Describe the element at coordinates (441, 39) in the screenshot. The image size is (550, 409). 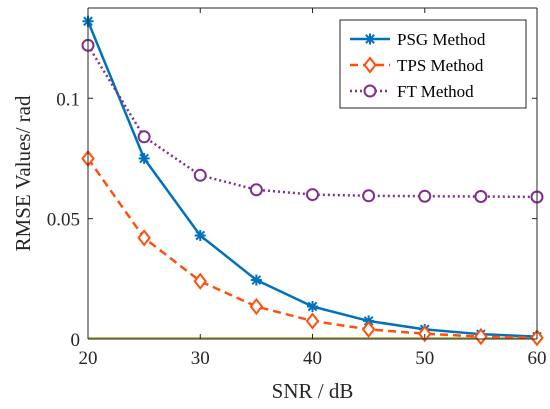
I see `legend-label-psg: PSG Method` at that location.